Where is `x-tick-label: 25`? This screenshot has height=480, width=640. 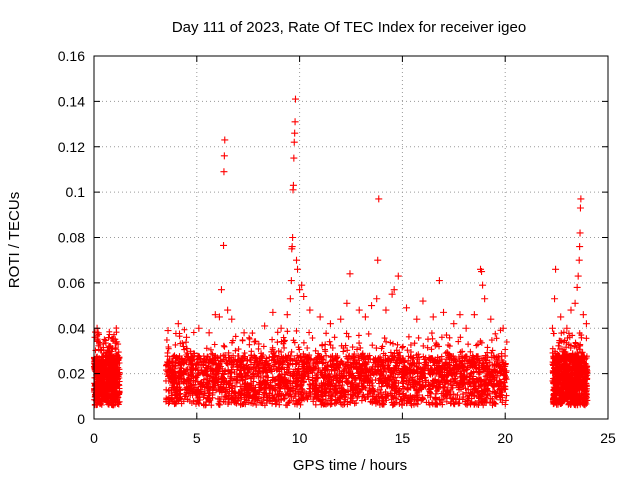 x-tick-label: 25 is located at coordinates (608, 438).